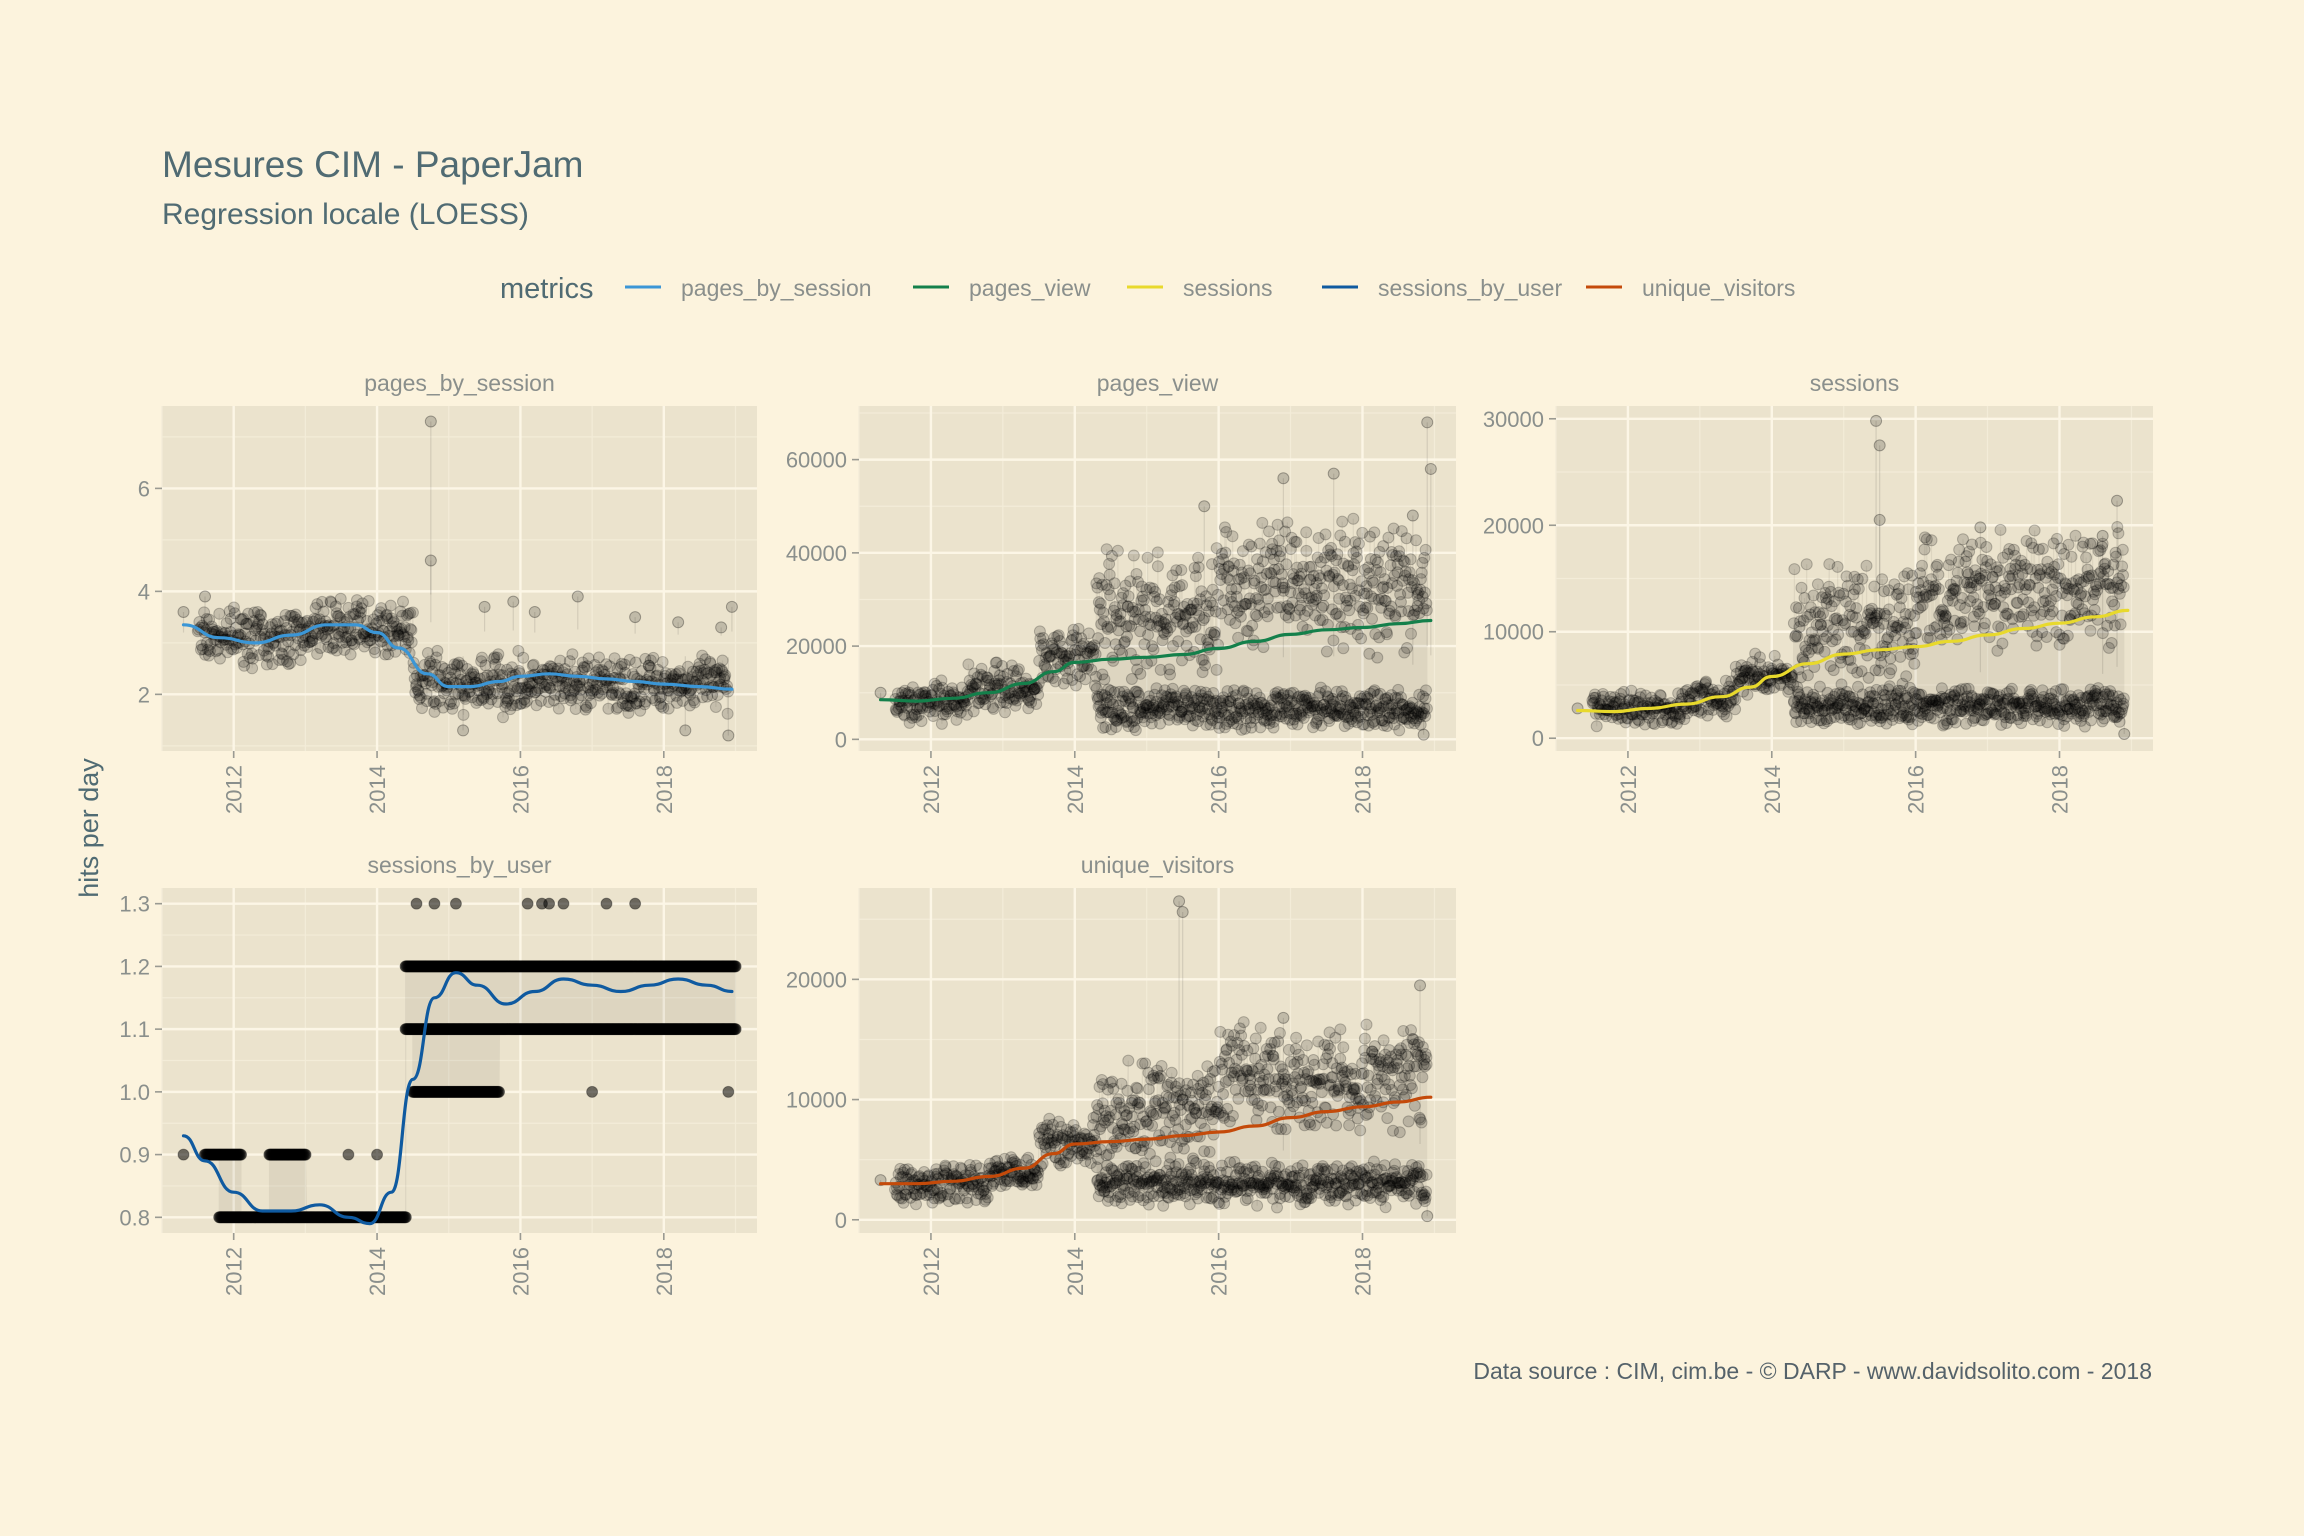 This screenshot has width=2304, height=1536. I want to click on panel-title: unique_visitors, so click(1157, 865).